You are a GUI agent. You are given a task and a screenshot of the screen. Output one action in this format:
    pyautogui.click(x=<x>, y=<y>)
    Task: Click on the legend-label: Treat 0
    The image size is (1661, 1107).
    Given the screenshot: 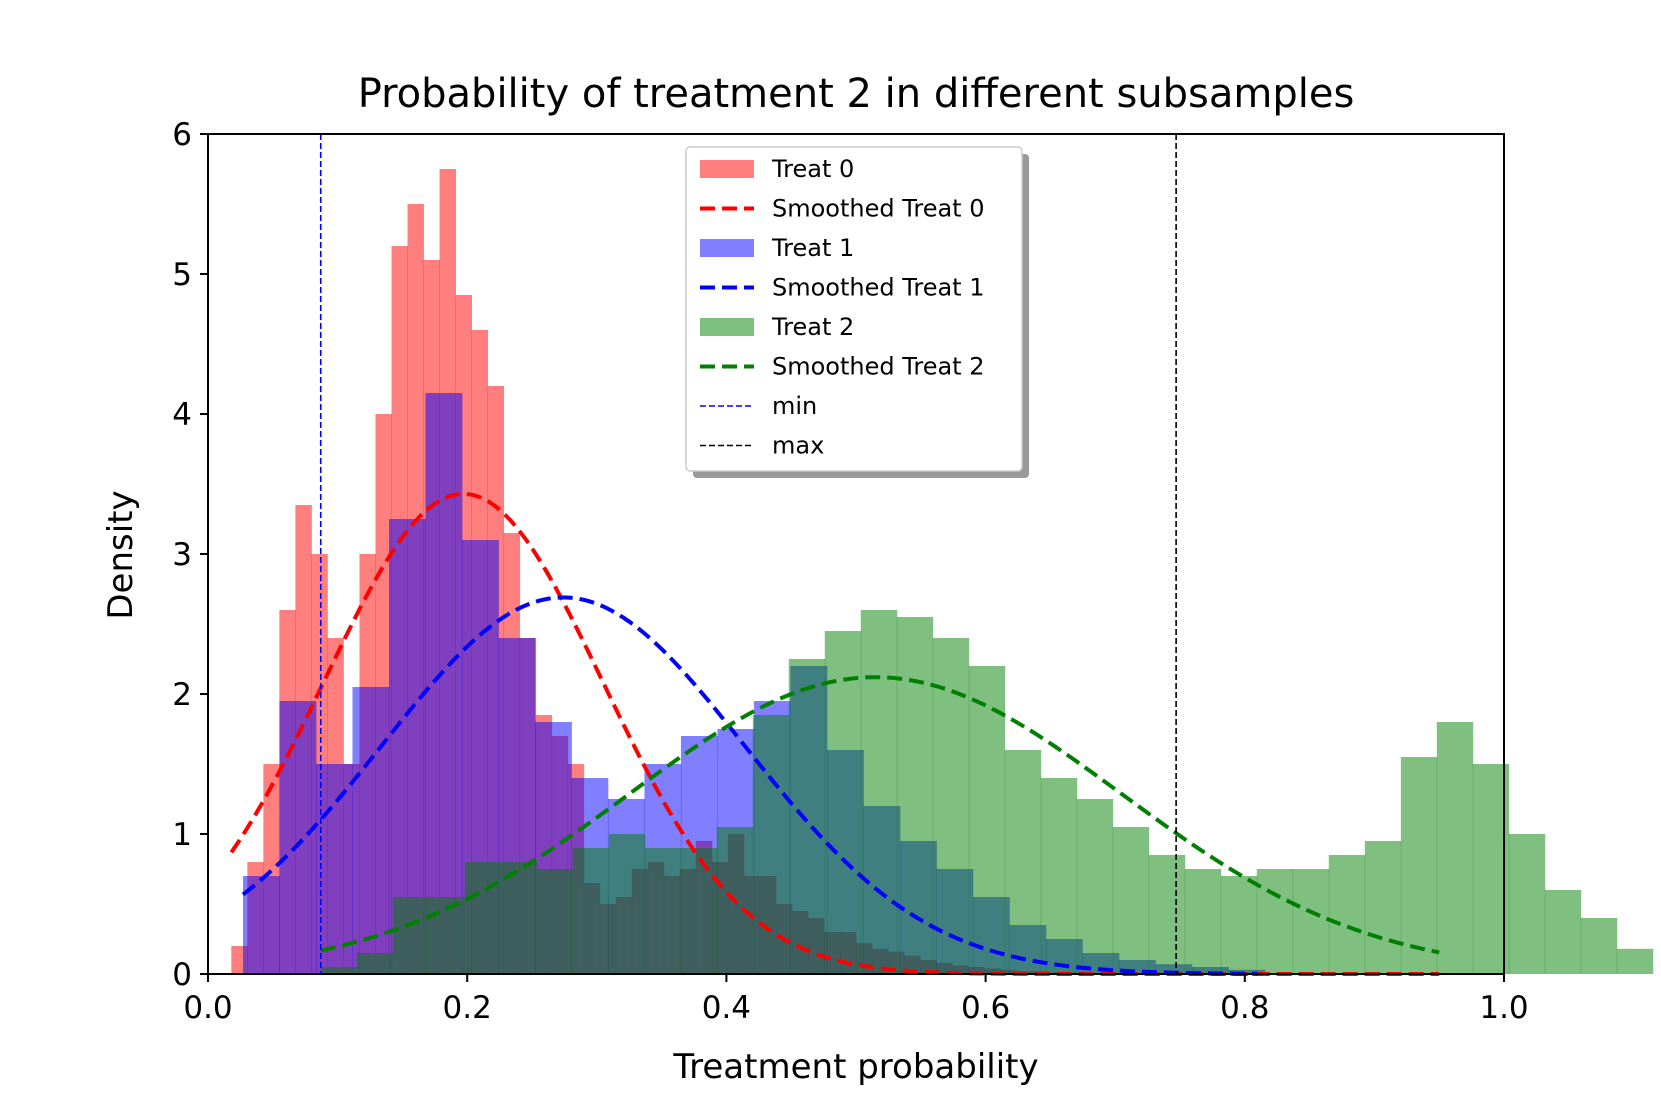 What is the action you would take?
    pyautogui.click(x=812, y=169)
    